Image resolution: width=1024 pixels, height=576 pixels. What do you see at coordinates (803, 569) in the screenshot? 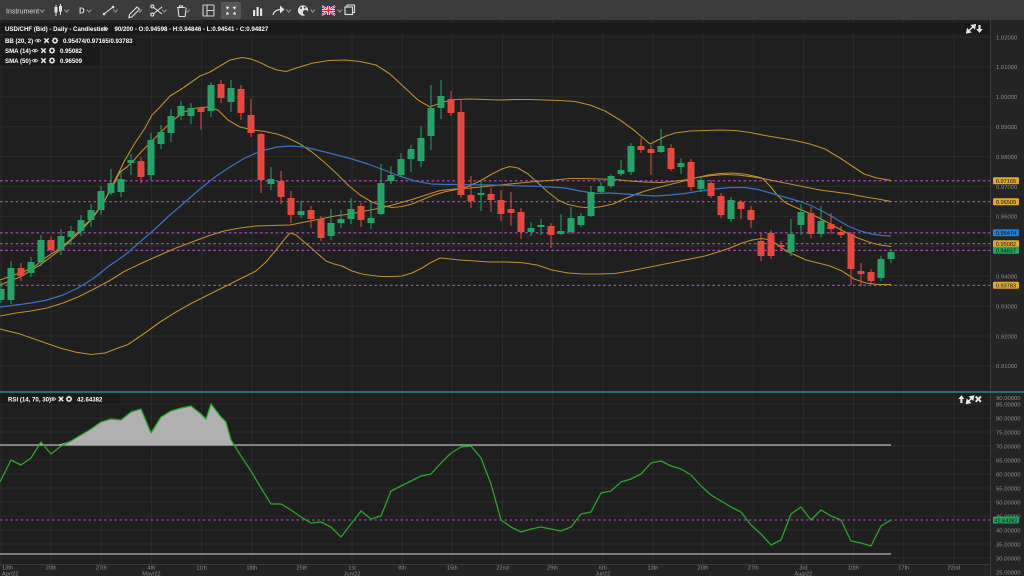
I see `svg-text: 3rd` at bounding box center [803, 569].